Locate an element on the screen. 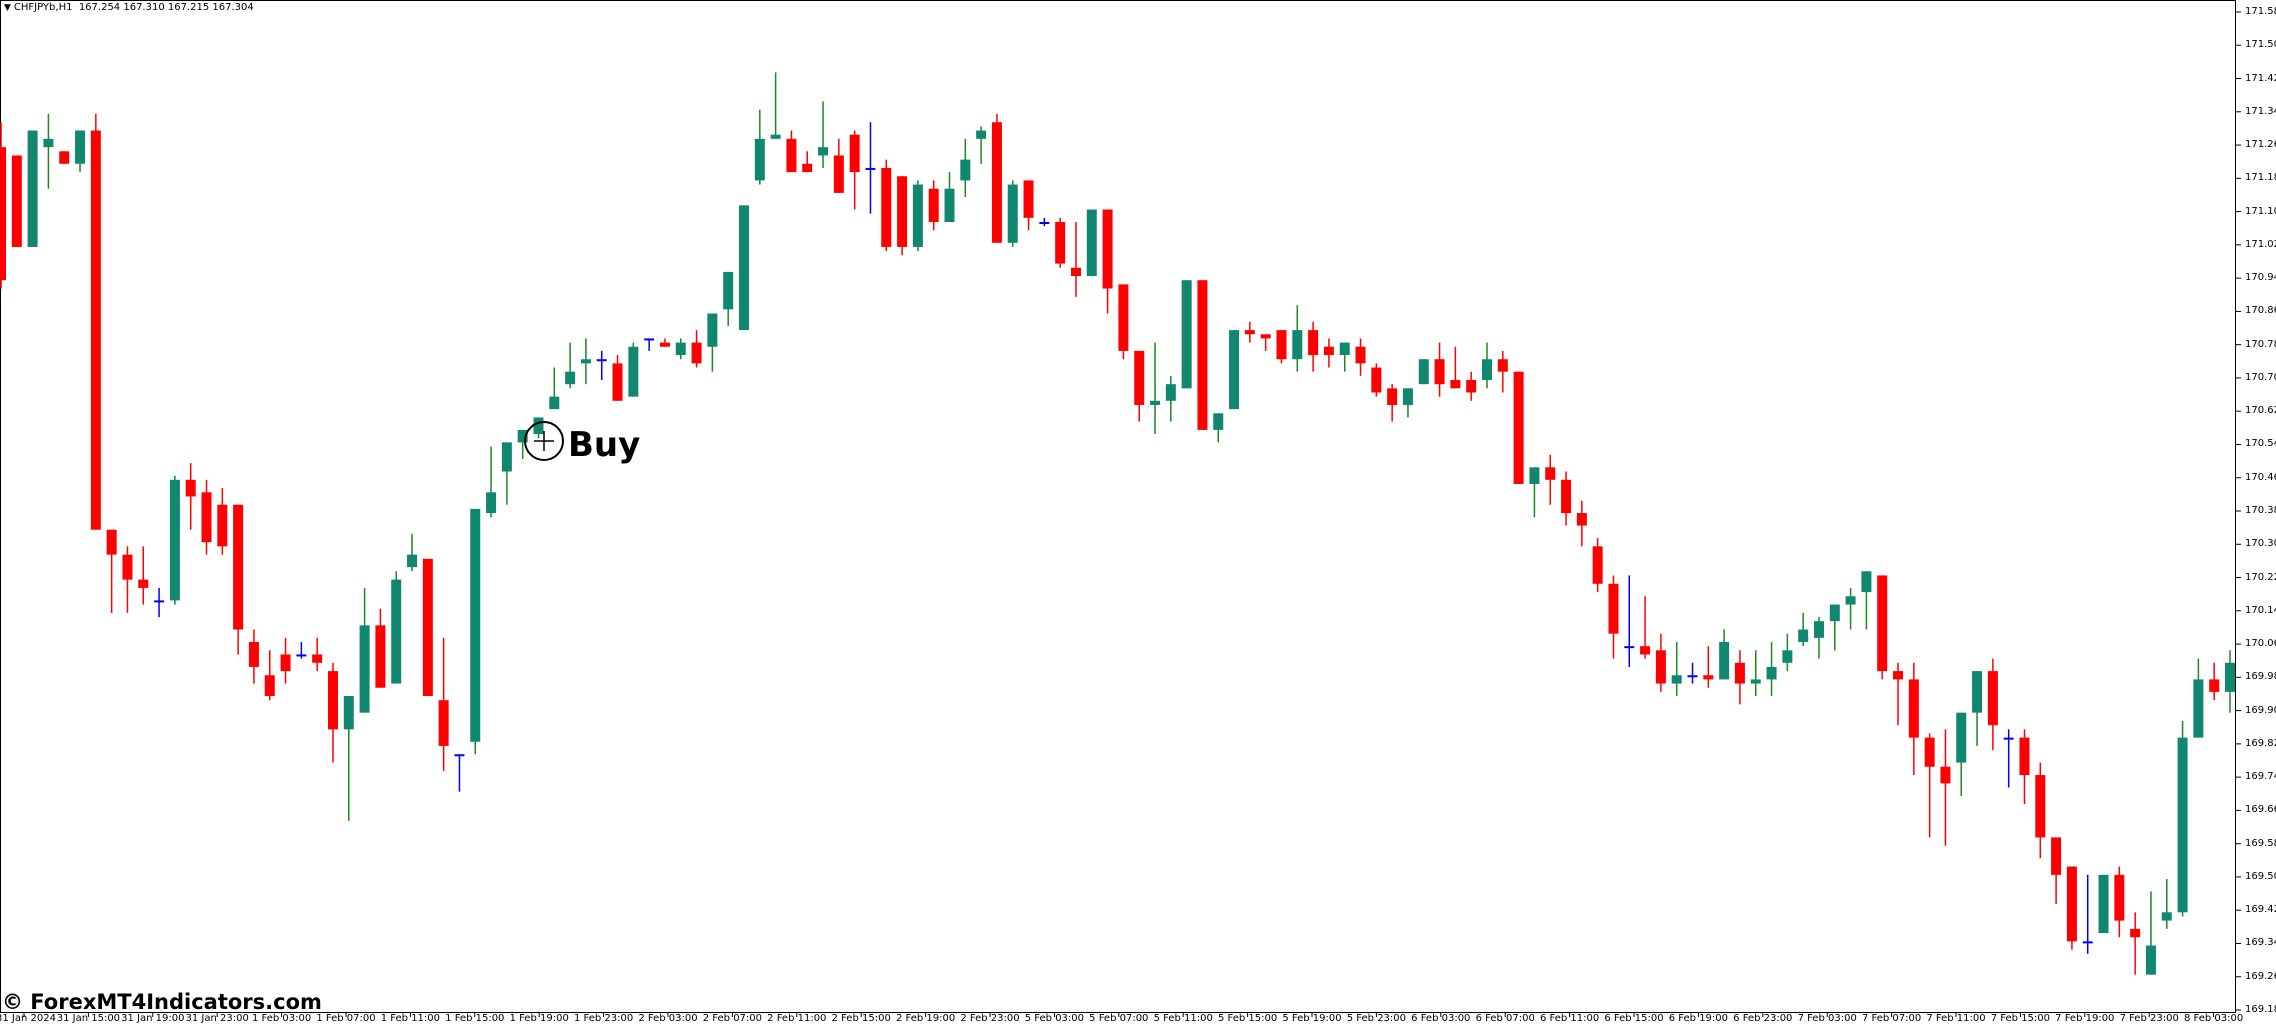 This screenshot has height=1029, width=2276. time-tick-label: 1 Feb 11:00 is located at coordinates (410, 1018).